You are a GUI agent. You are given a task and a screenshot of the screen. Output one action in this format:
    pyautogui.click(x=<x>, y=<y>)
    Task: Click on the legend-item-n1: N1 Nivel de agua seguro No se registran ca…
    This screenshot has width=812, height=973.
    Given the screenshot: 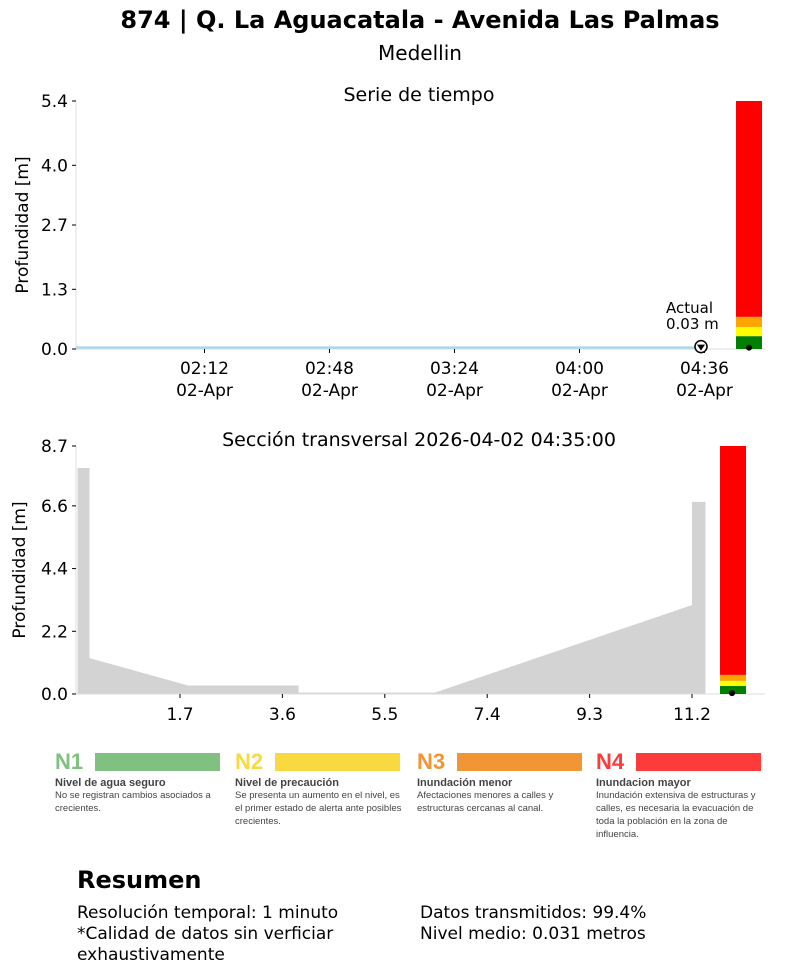 What is the action you would take?
    pyautogui.click(x=139, y=782)
    